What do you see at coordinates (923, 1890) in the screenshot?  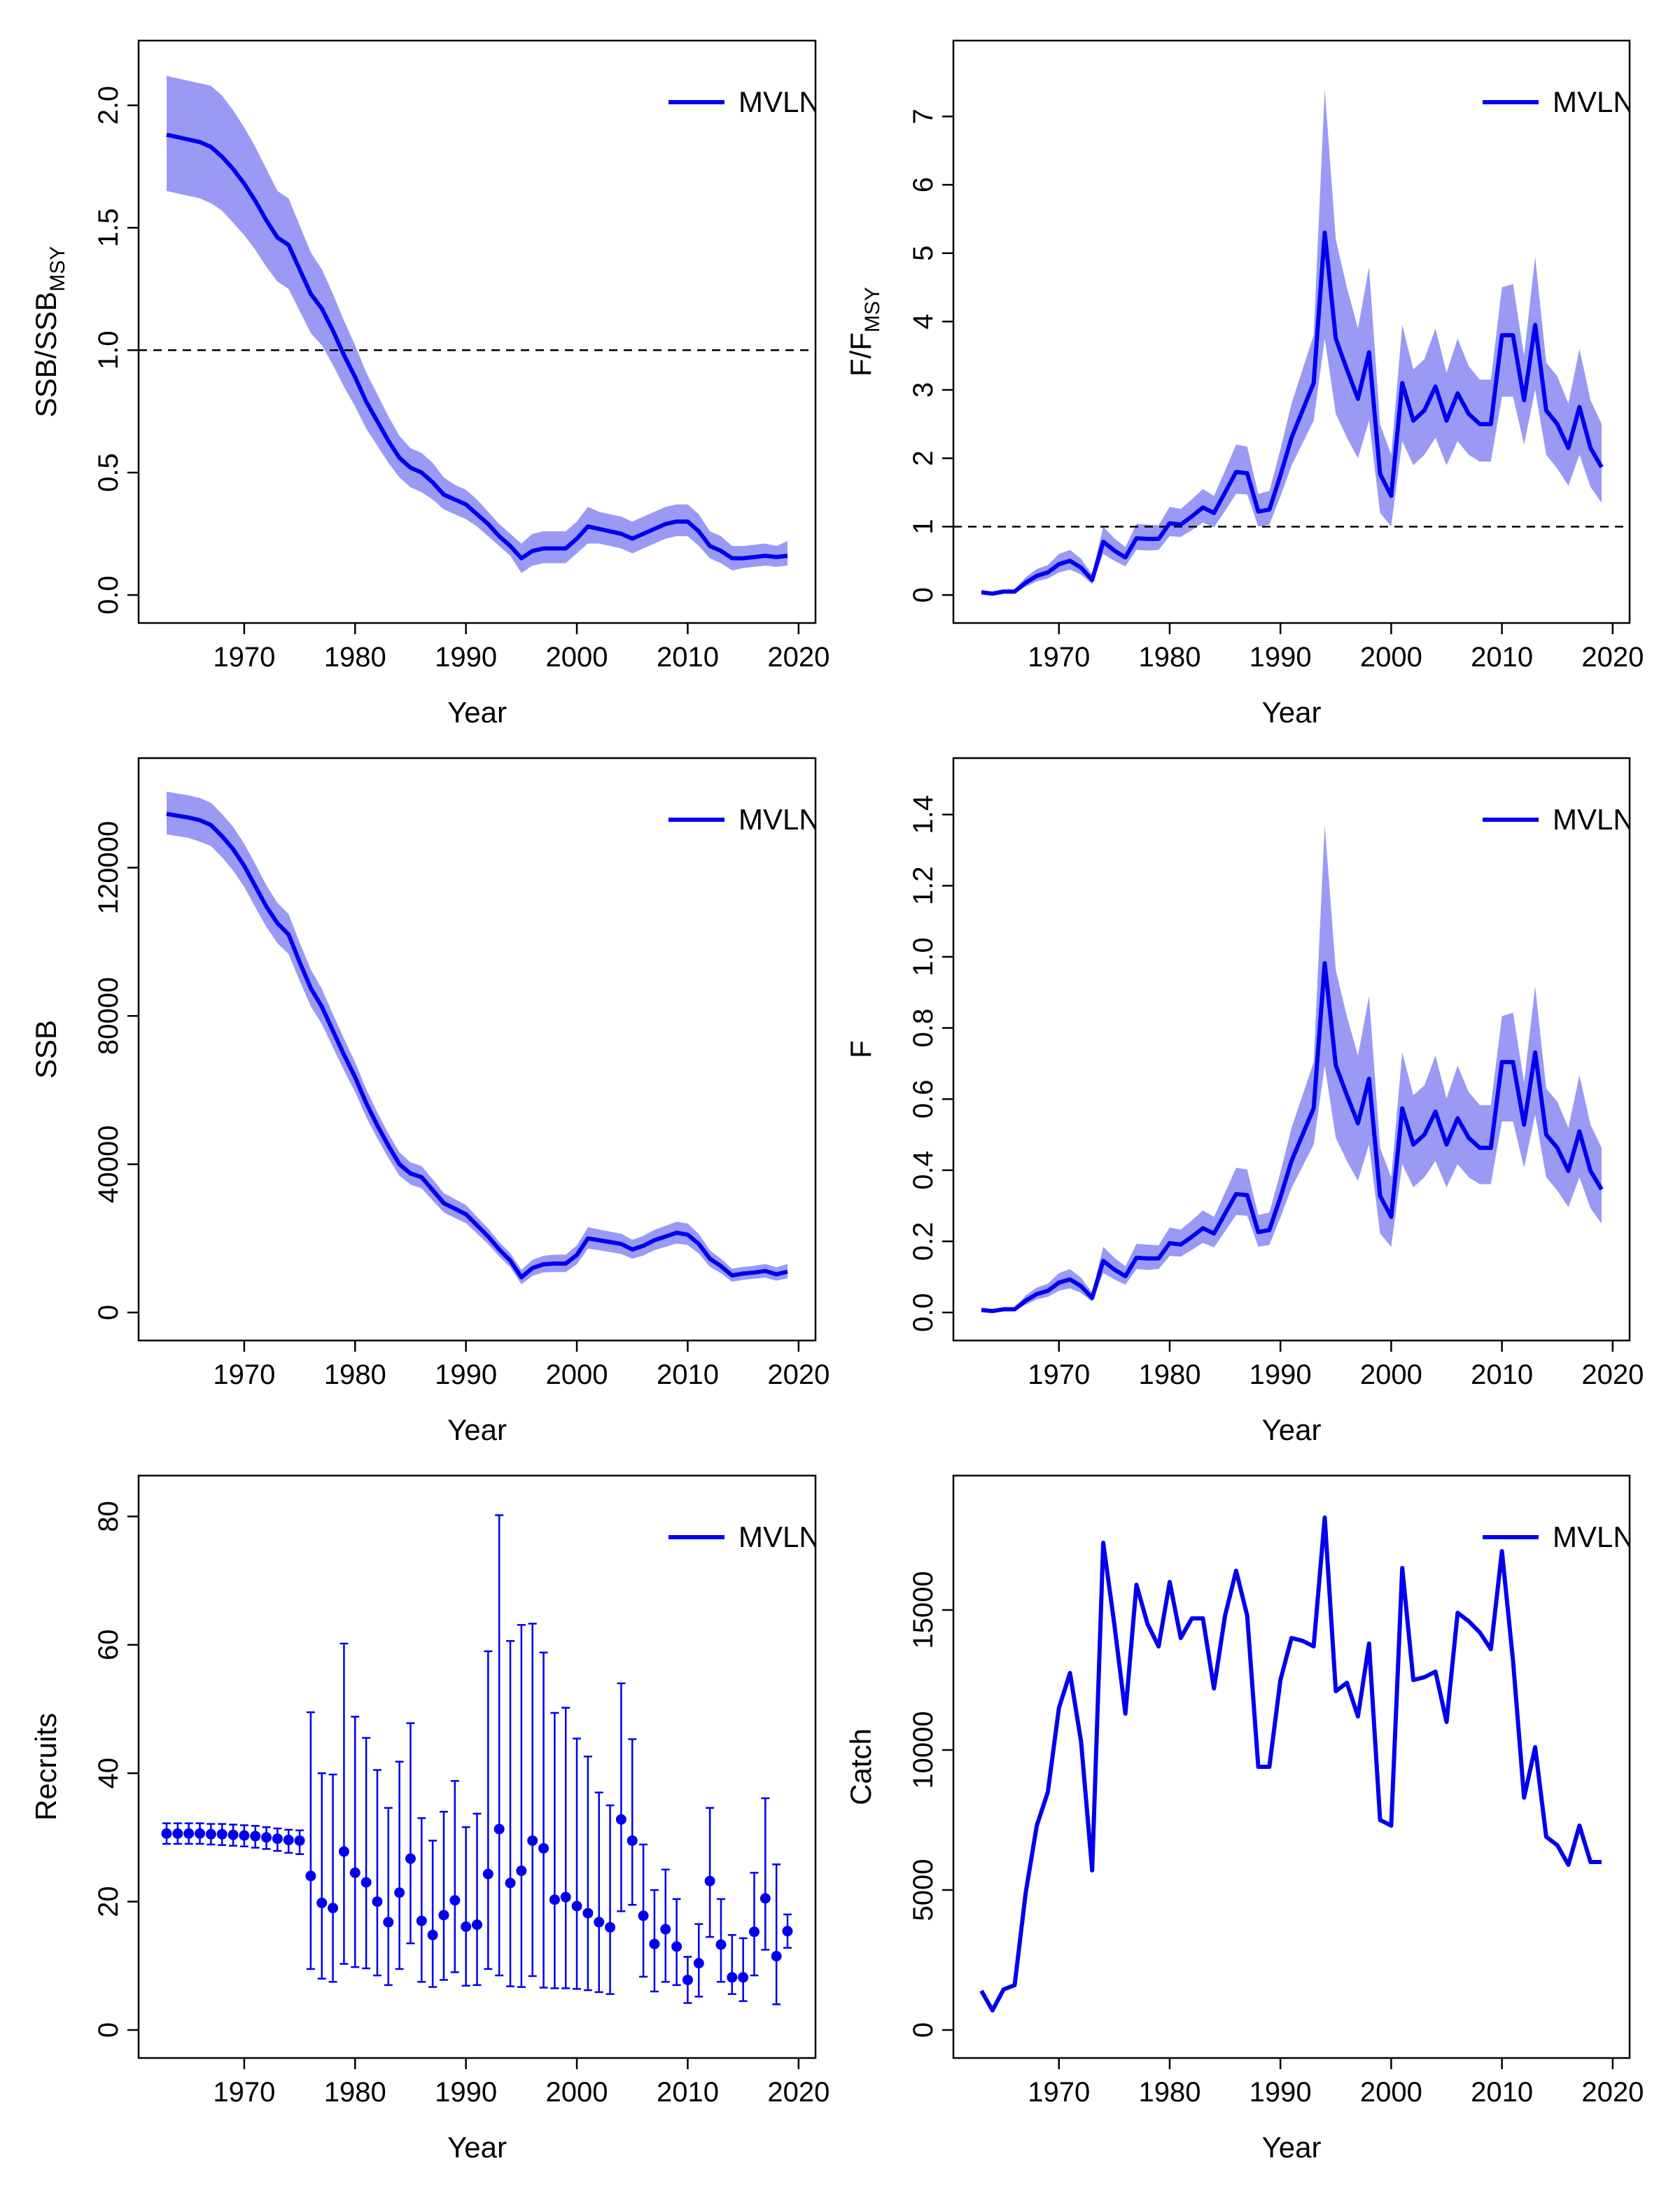 I see `y-tick-label: 5000` at bounding box center [923, 1890].